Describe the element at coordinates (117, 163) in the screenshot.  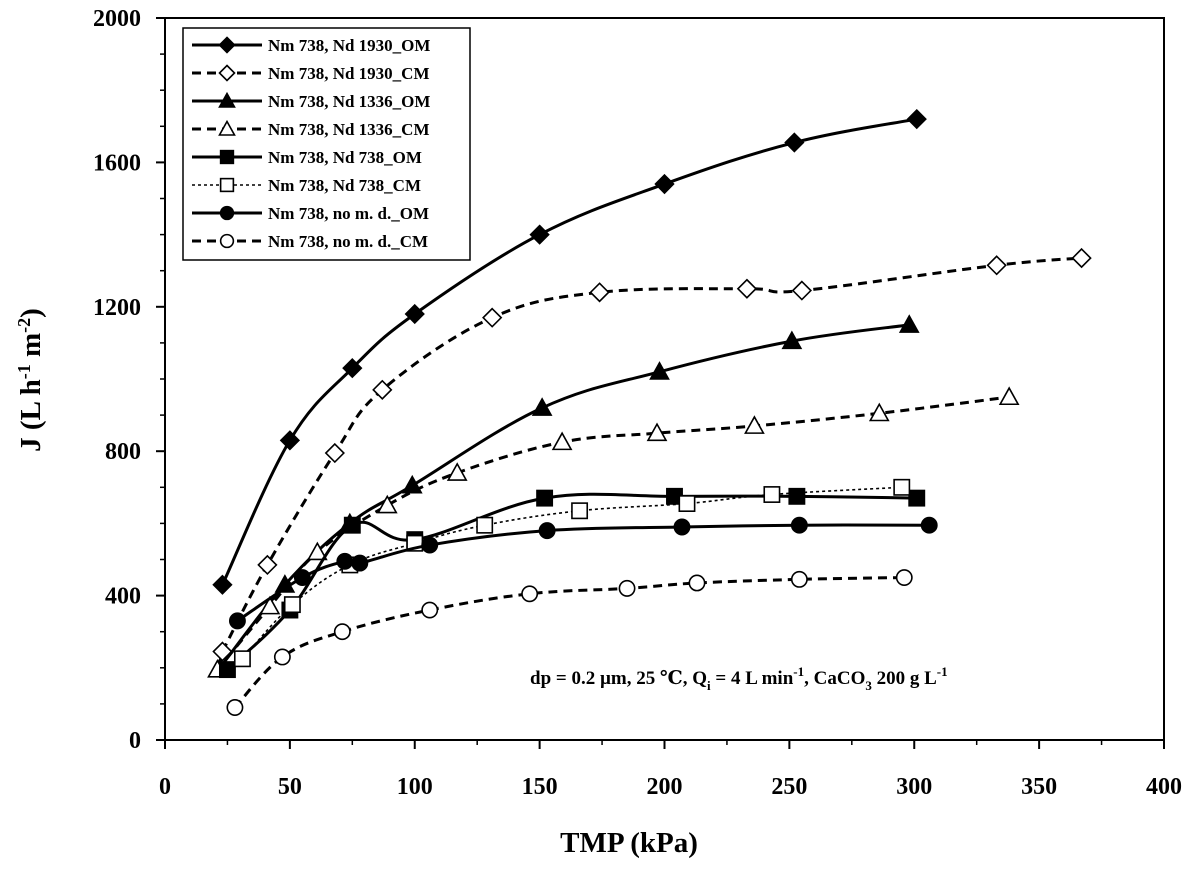
I see `y-tick-label: 1600` at that location.